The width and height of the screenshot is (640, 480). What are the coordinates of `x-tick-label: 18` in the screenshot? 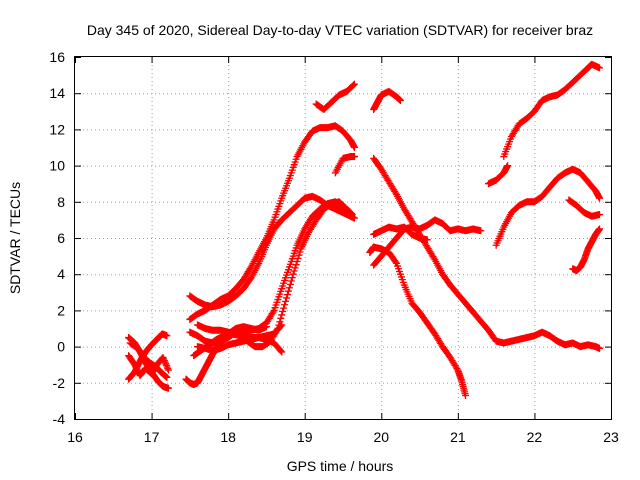 It's located at (228, 437).